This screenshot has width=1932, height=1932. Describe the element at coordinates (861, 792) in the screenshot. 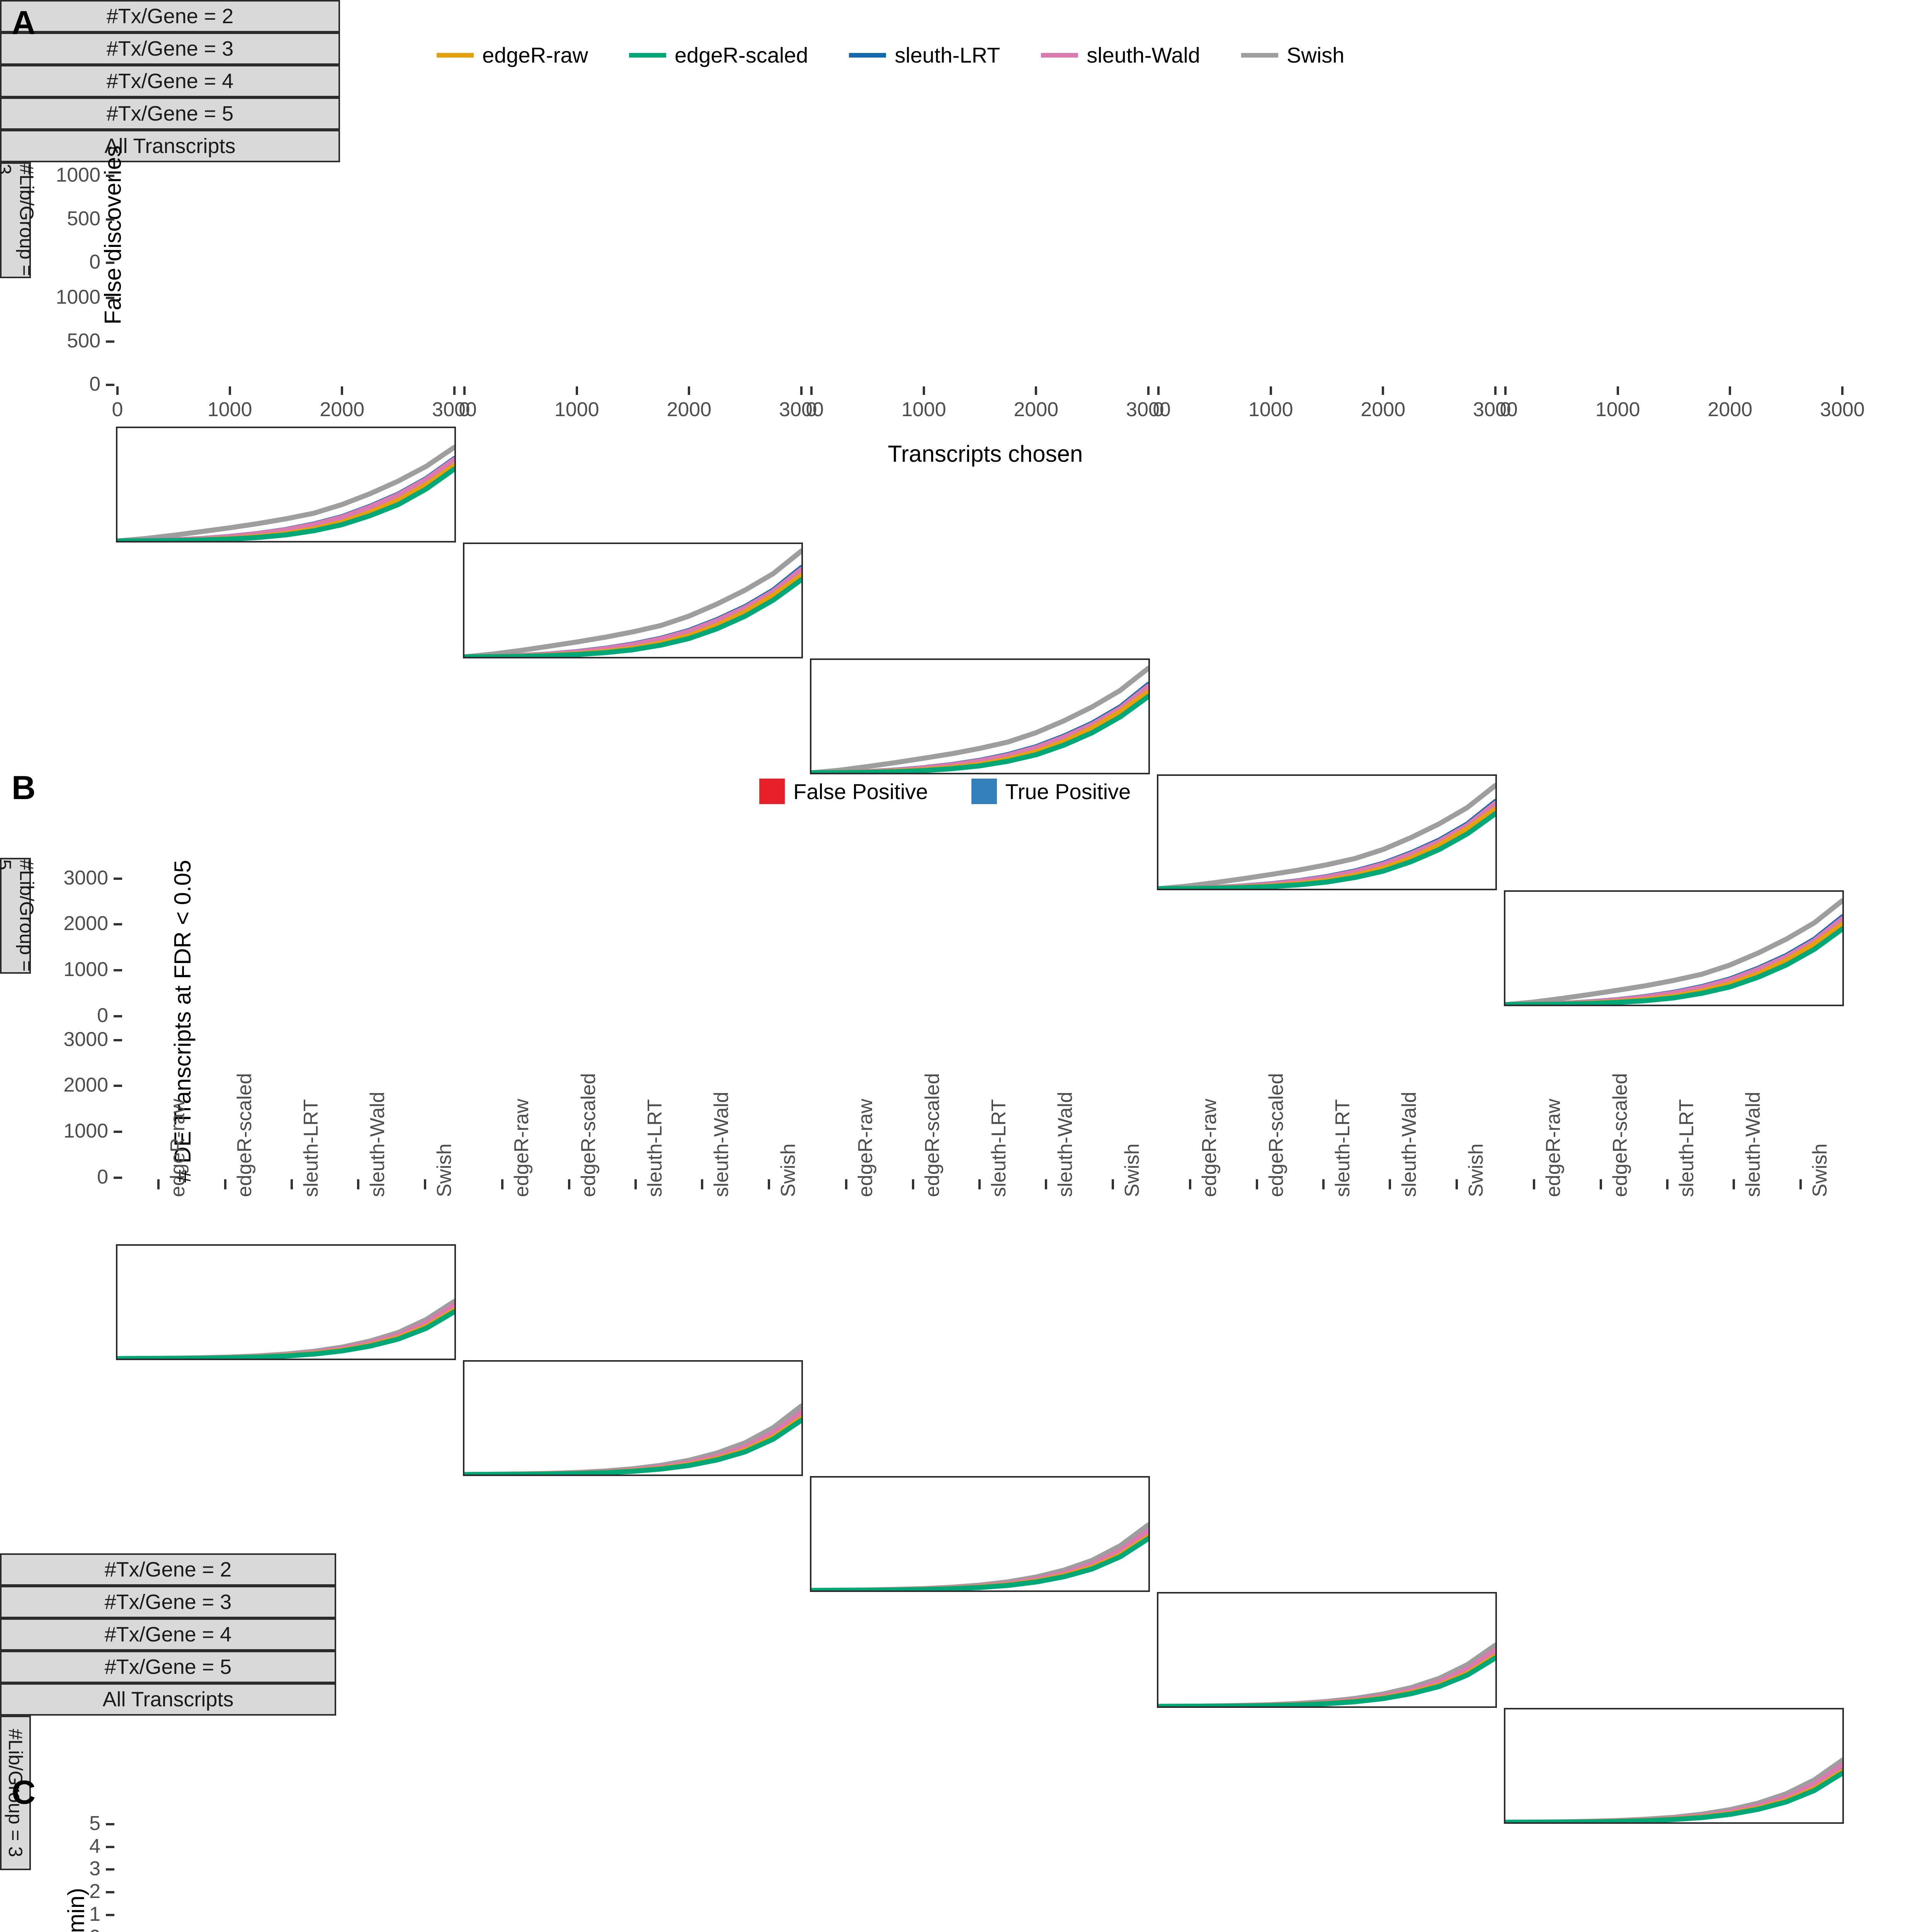

I see `legend-label-False Positive: False Positive` at that location.